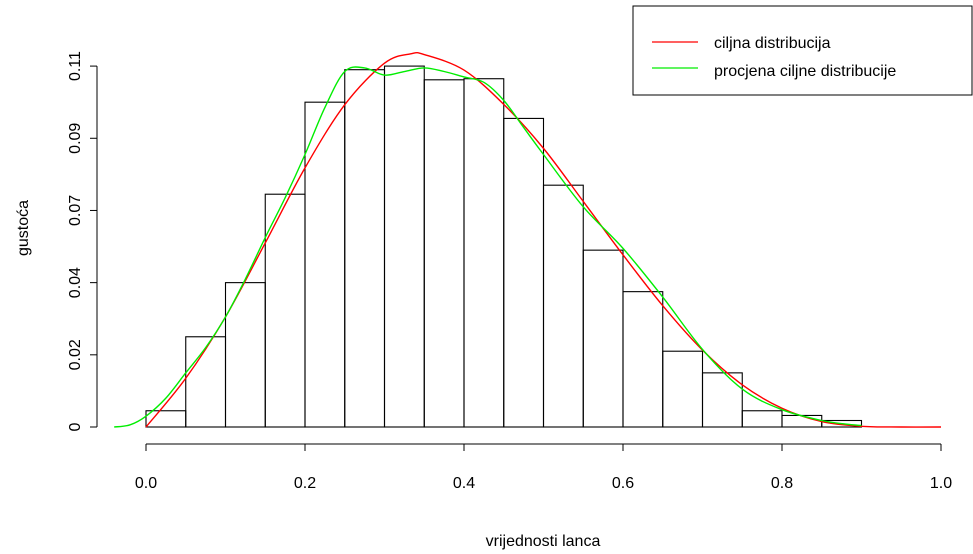  Describe the element at coordinates (75, 138) in the screenshot. I see `y-tick-label: 0.09` at that location.